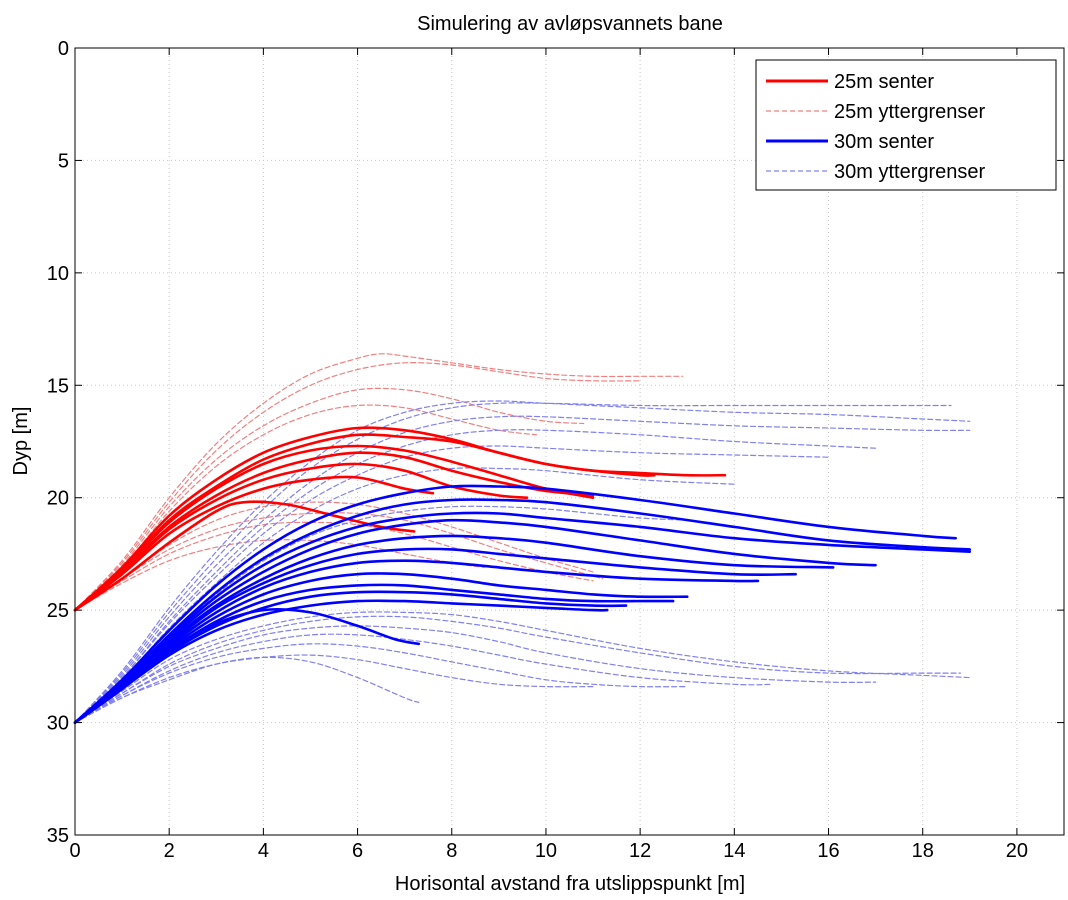 This screenshot has width=1068, height=900. What do you see at coordinates (63, 49) in the screenshot?
I see `y-tick-label: 0` at bounding box center [63, 49].